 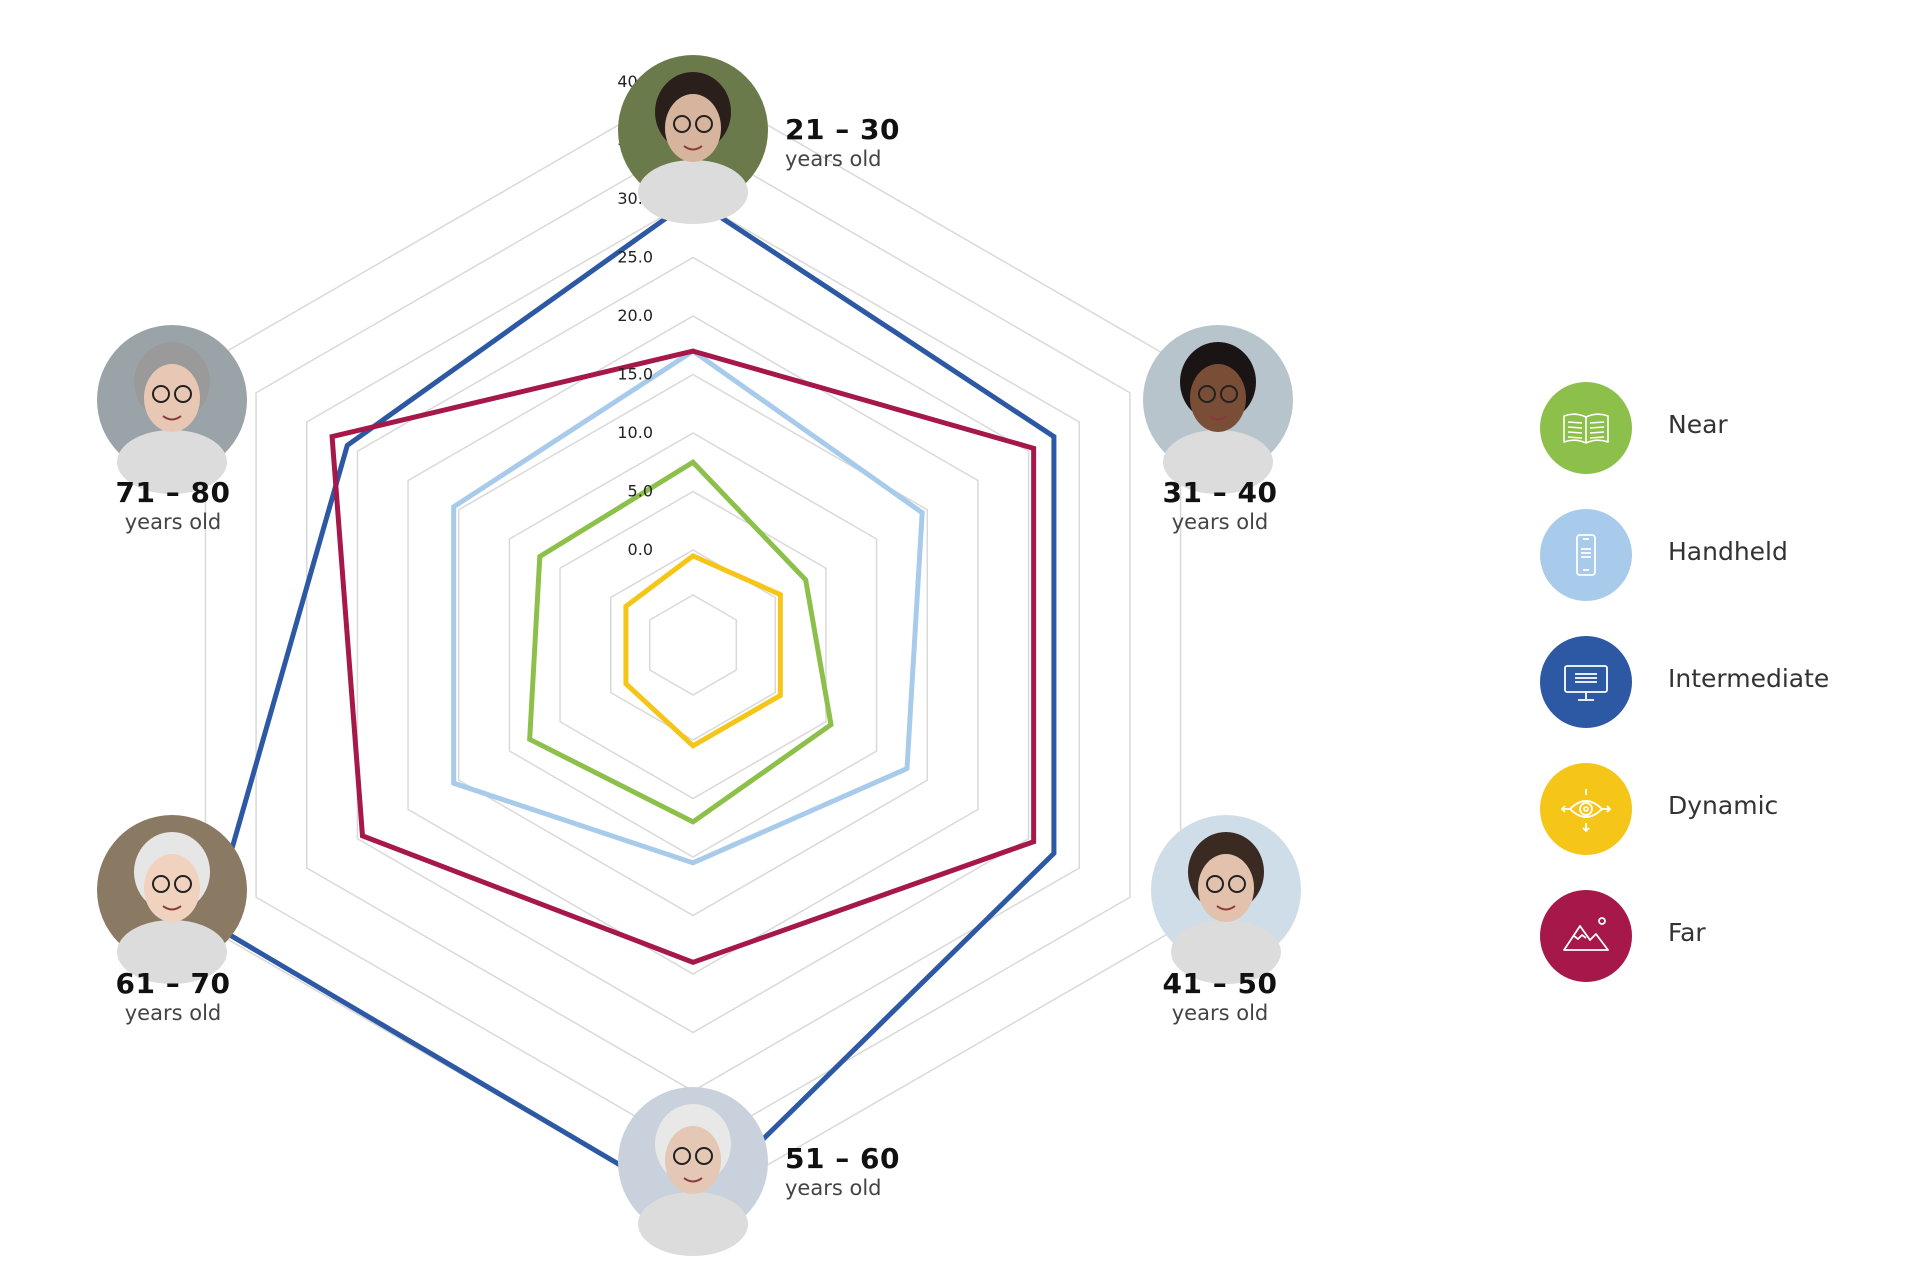 What do you see at coordinates (1586, 936) in the screenshot?
I see `mountain-icon` at bounding box center [1586, 936].